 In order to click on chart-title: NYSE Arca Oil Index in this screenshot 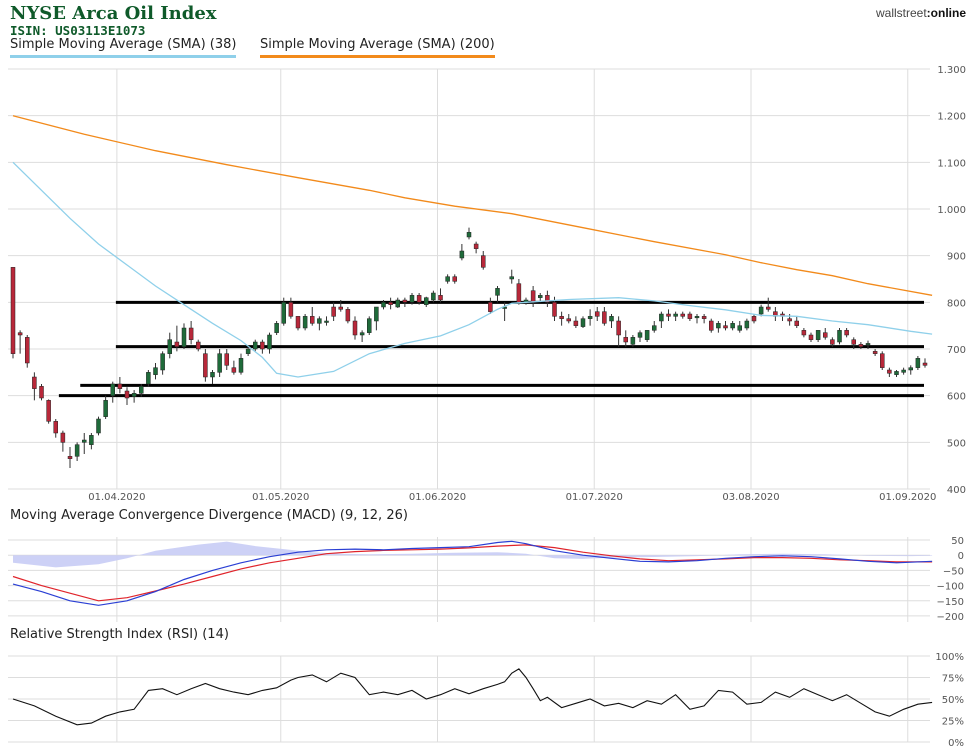, I will do `click(113, 13)`.